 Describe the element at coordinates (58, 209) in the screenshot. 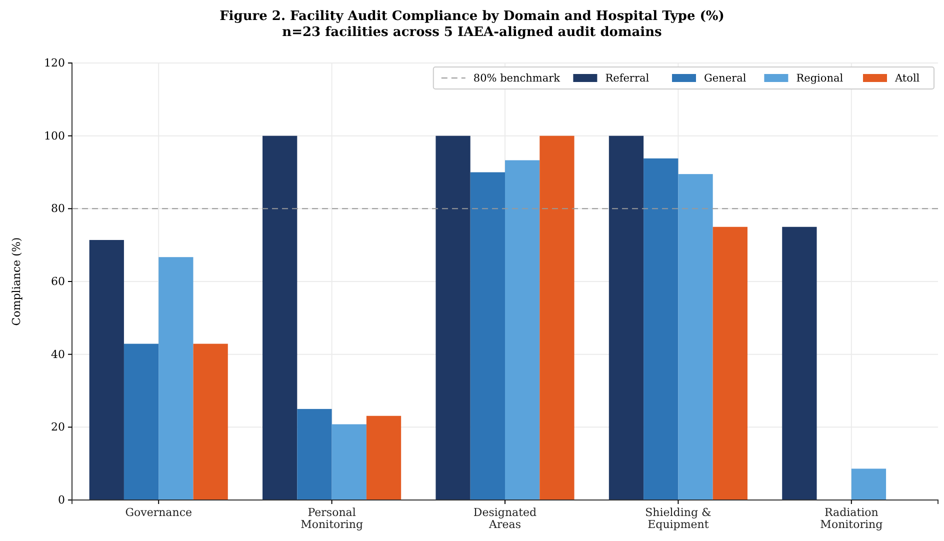

I see `y-tick-label: 80` at that location.